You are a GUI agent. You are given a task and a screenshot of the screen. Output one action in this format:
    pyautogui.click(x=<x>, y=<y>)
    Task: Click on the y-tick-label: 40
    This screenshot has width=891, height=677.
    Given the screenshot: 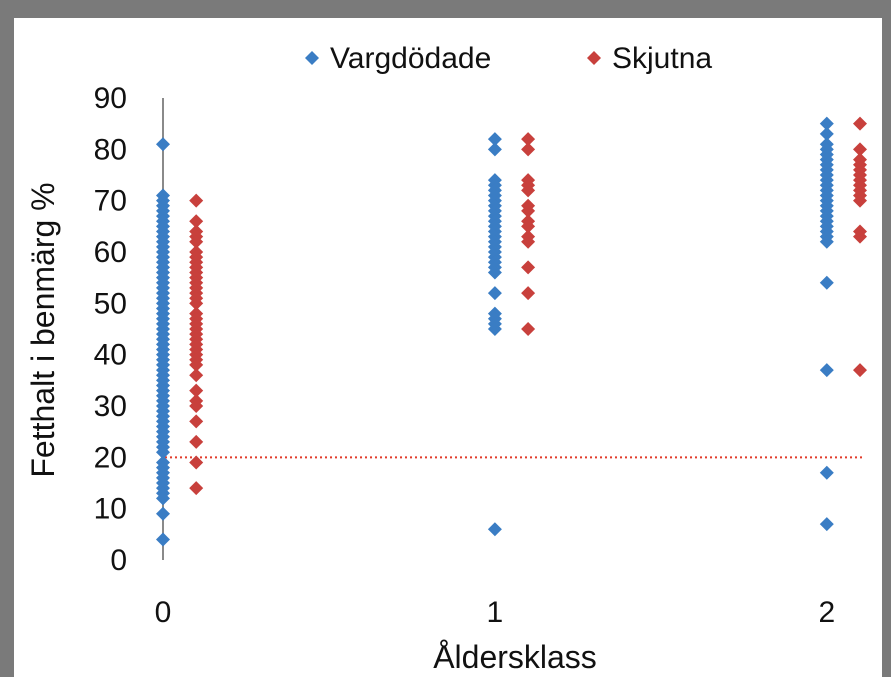 What is the action you would take?
    pyautogui.click(x=110, y=355)
    